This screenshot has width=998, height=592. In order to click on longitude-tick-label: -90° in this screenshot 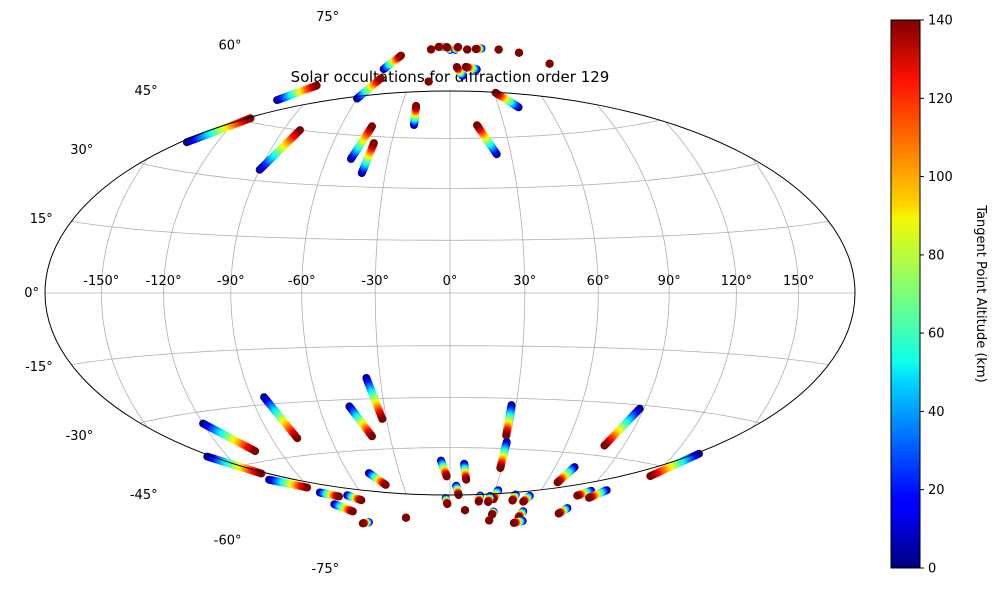, I will do `click(231, 281)`.